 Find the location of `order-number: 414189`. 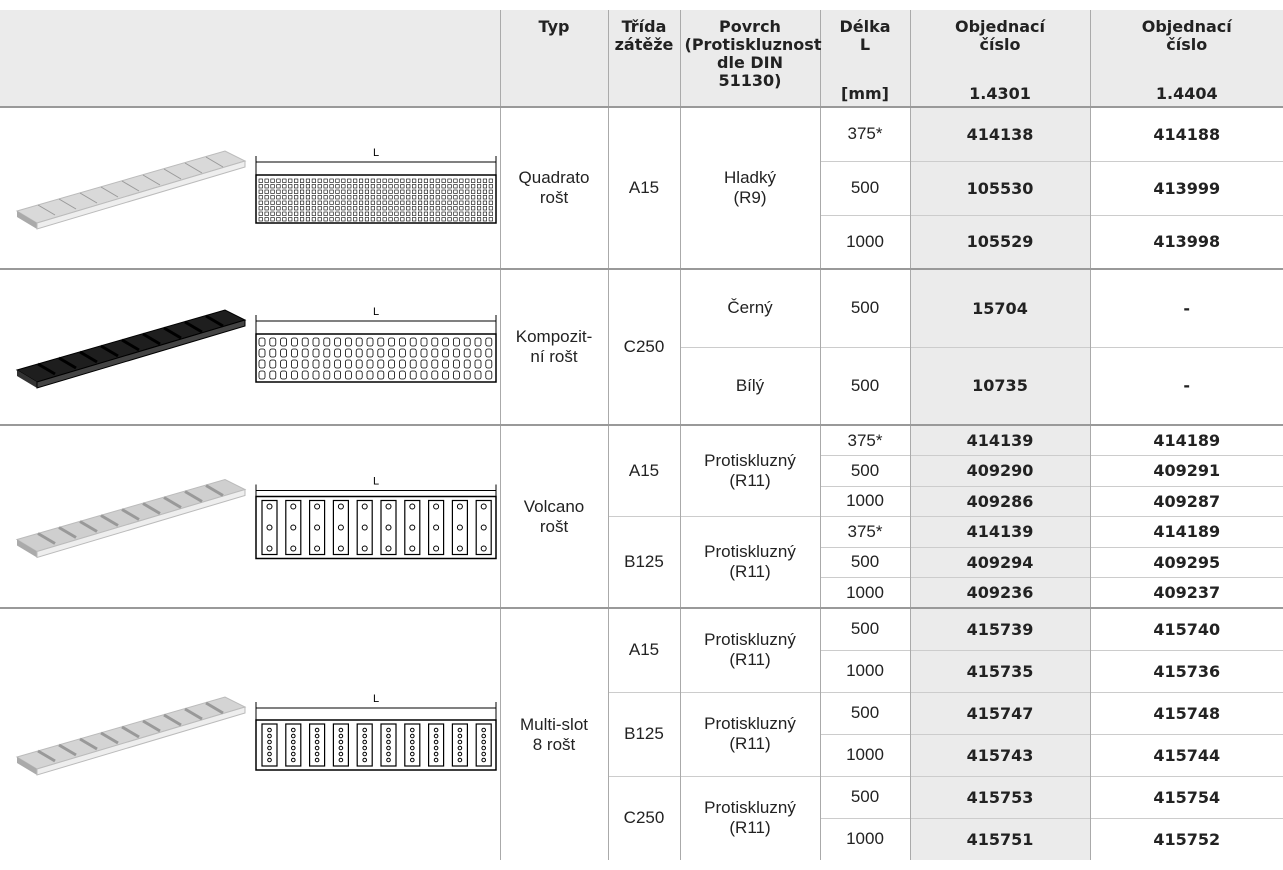

order-number: 414189 is located at coordinates (1186, 440).